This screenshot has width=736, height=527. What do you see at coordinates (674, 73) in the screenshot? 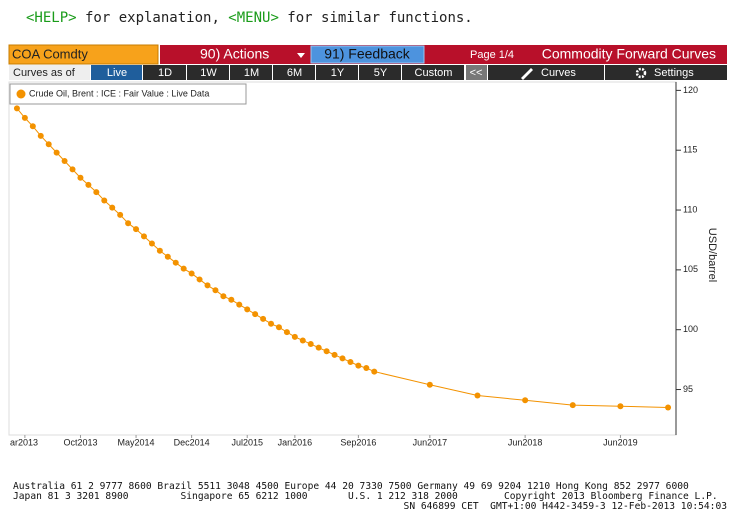
I see `settings-label: Settings` at bounding box center [674, 73].